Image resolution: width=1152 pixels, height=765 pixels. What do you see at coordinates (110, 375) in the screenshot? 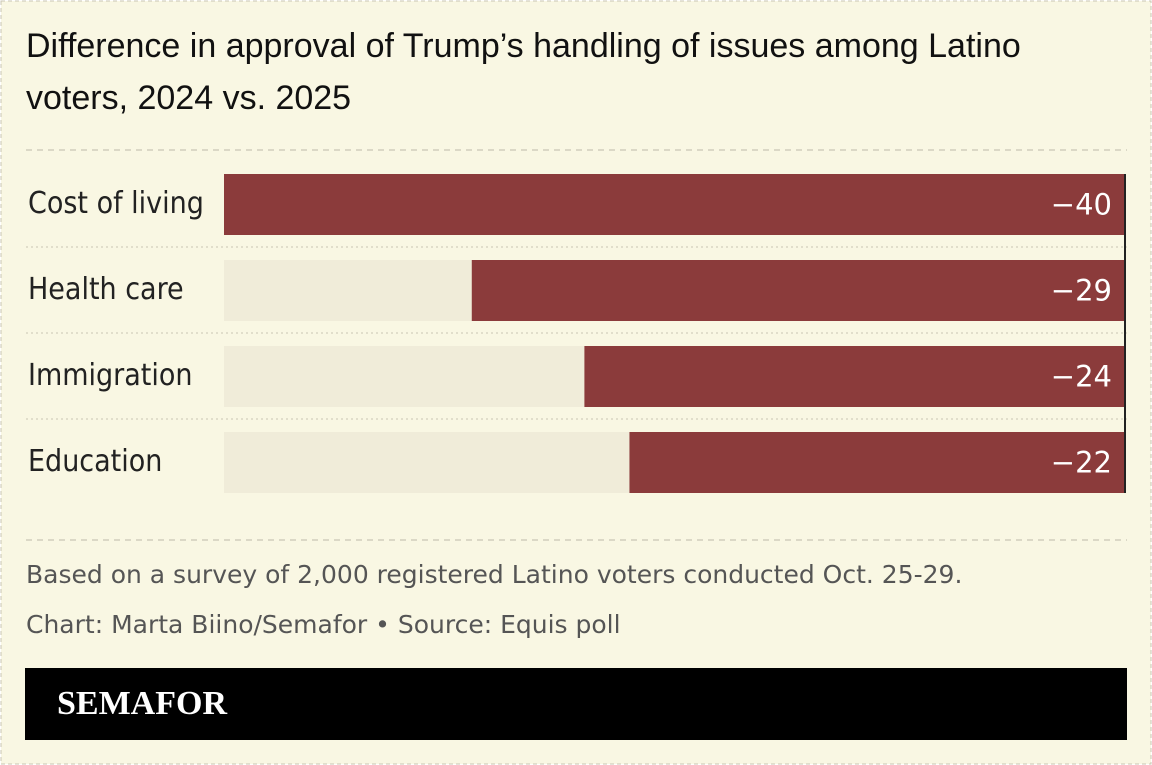
I see `category-label: Immigration` at bounding box center [110, 375].